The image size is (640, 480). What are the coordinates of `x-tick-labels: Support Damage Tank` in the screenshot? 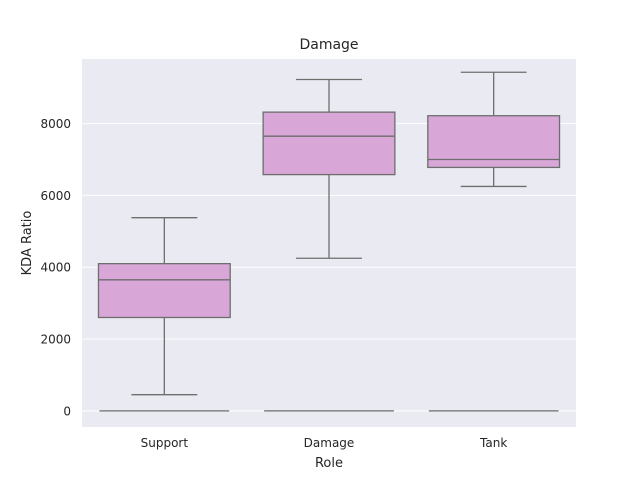 It's located at (324, 443).